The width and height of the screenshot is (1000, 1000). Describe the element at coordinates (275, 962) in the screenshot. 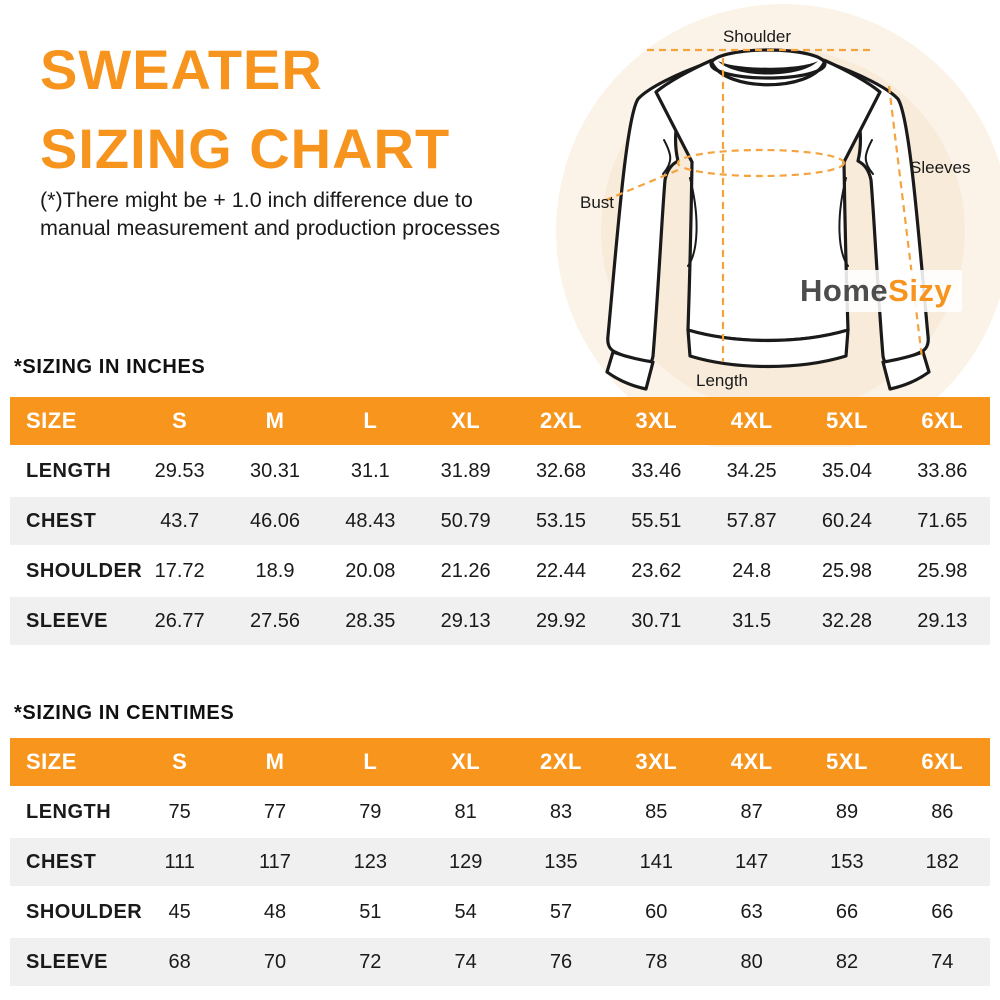

I see `value-cell: 70` at that location.